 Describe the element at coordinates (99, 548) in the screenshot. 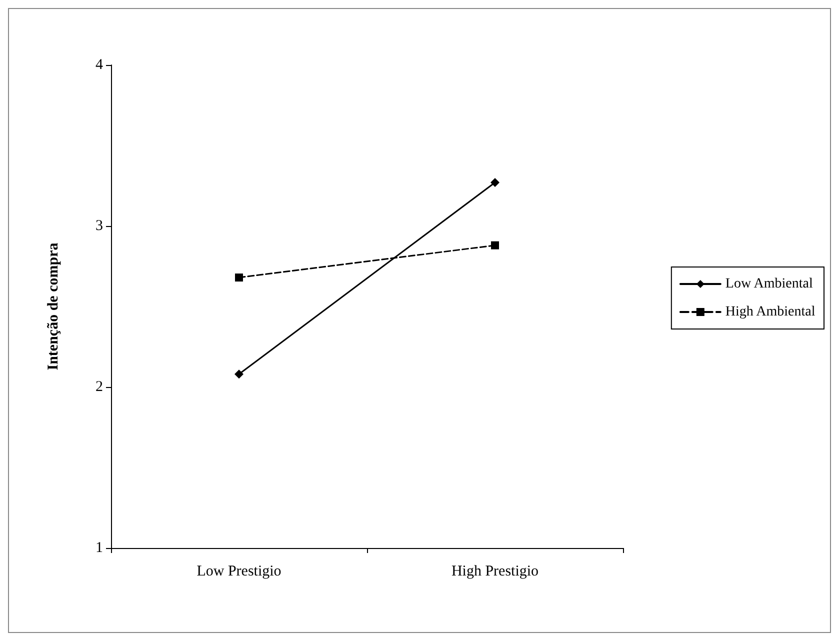

I see `y-tick-label: 1` at that location.